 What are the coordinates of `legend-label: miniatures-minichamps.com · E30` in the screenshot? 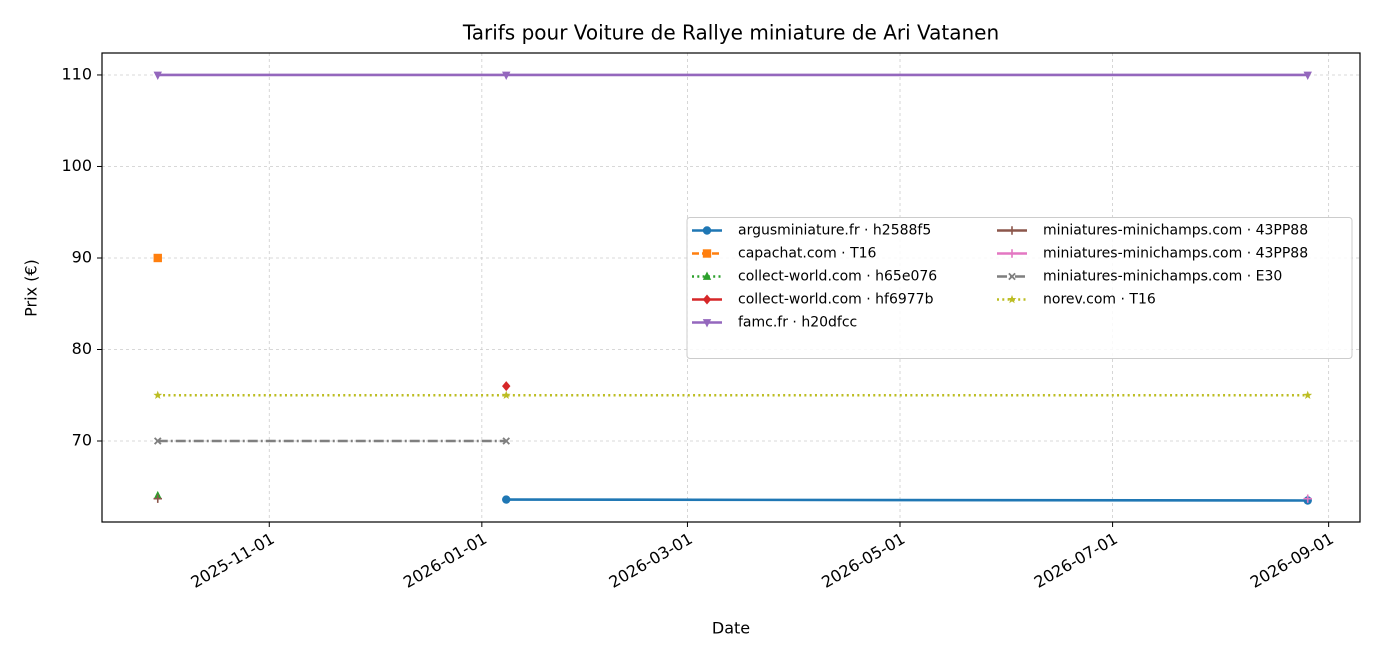 It's located at (1162, 277).